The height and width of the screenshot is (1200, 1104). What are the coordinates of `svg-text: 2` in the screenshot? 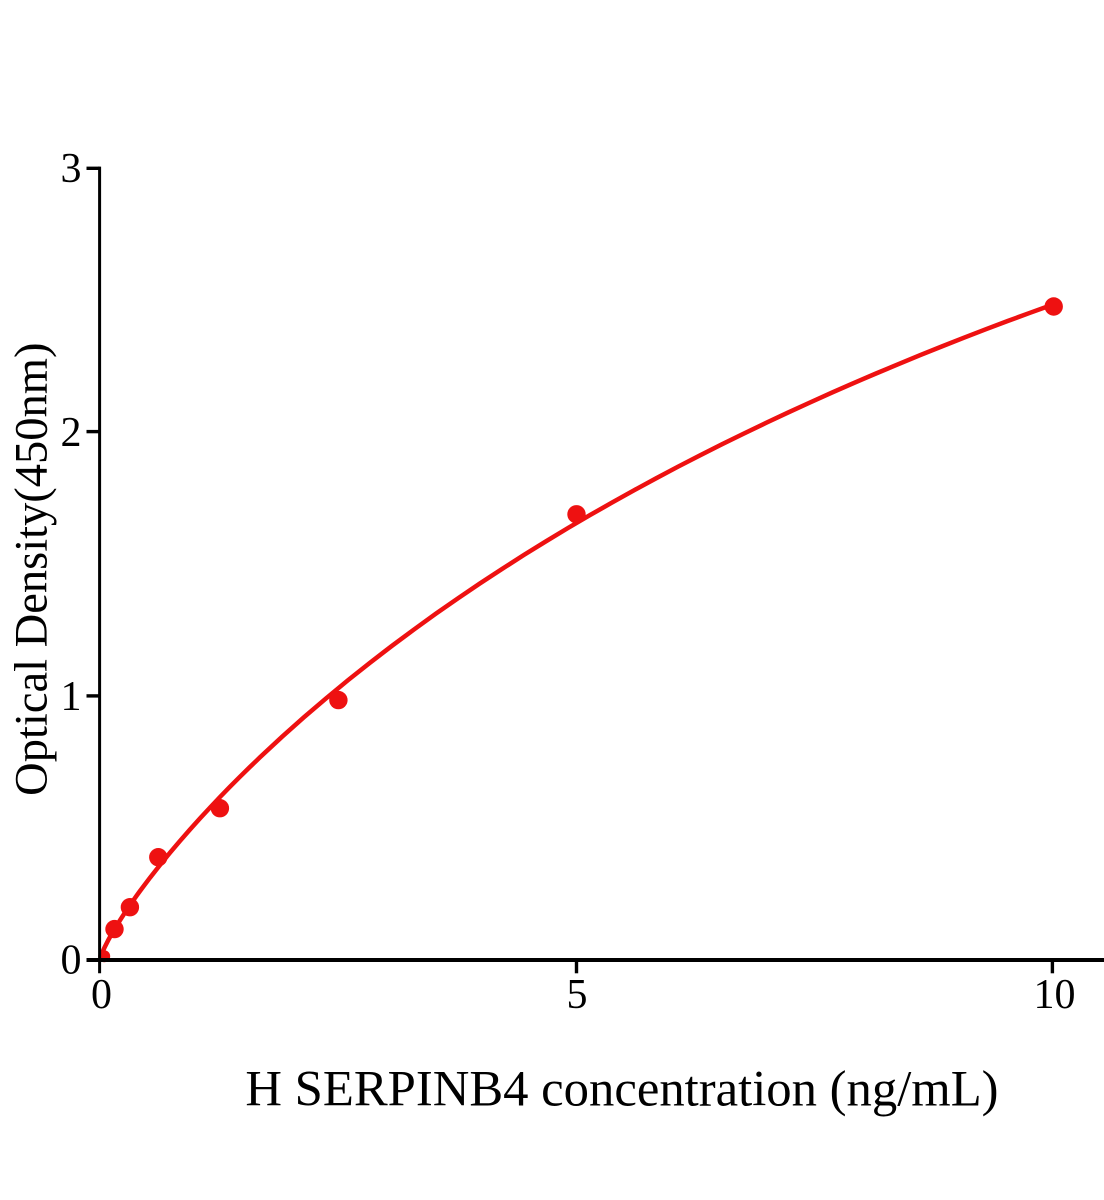 It's located at (71, 433).